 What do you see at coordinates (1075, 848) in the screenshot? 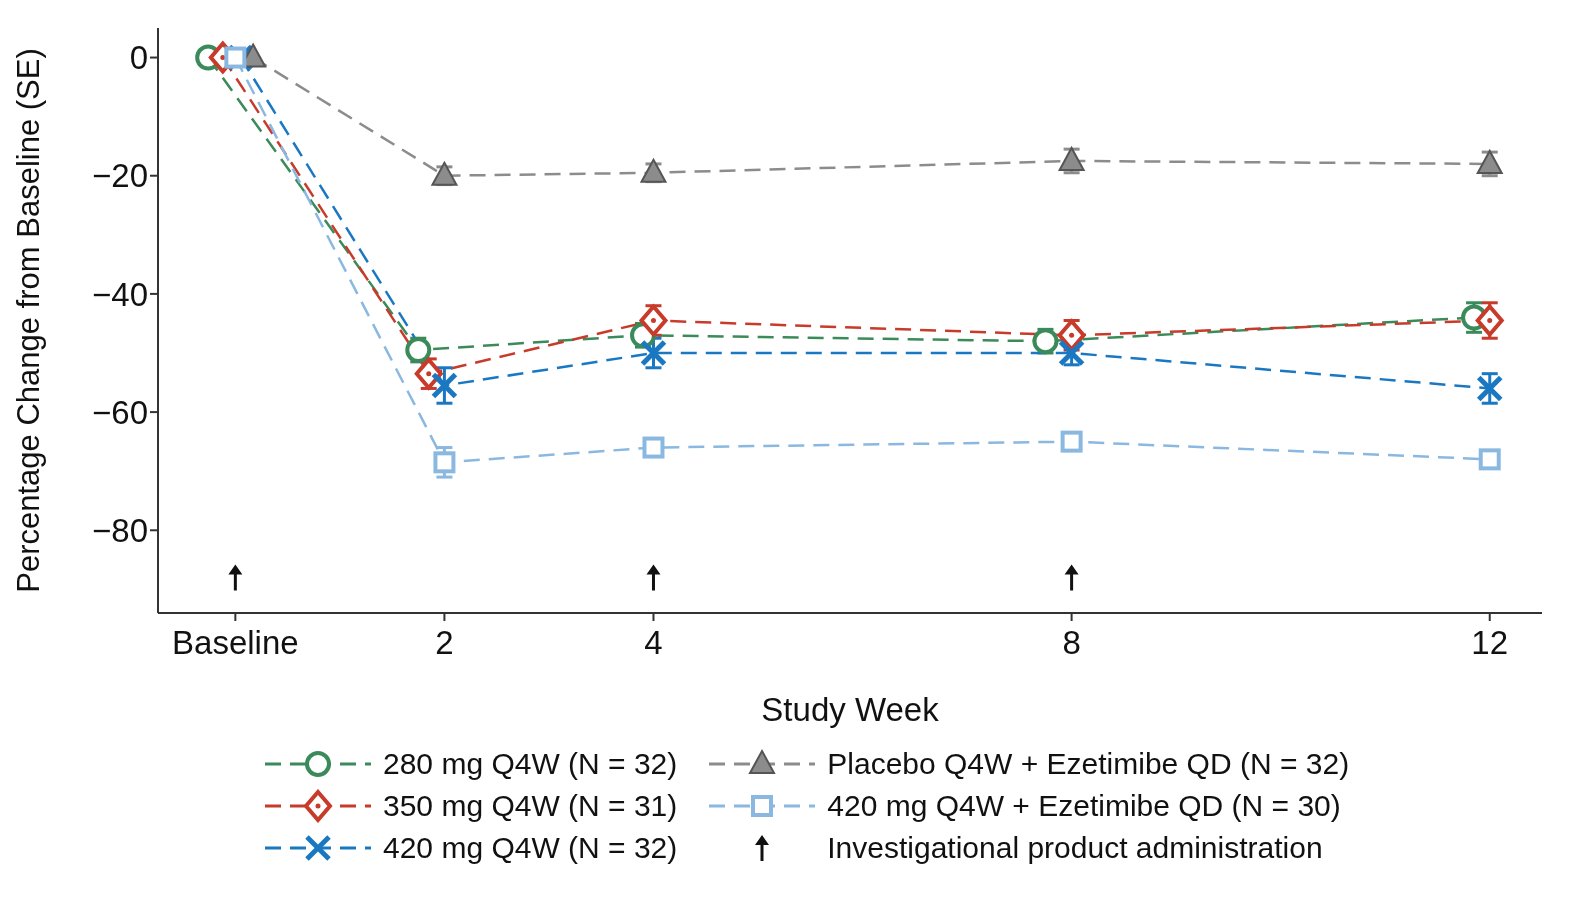
I see `legend-label: Investigational product administration` at bounding box center [1075, 848].